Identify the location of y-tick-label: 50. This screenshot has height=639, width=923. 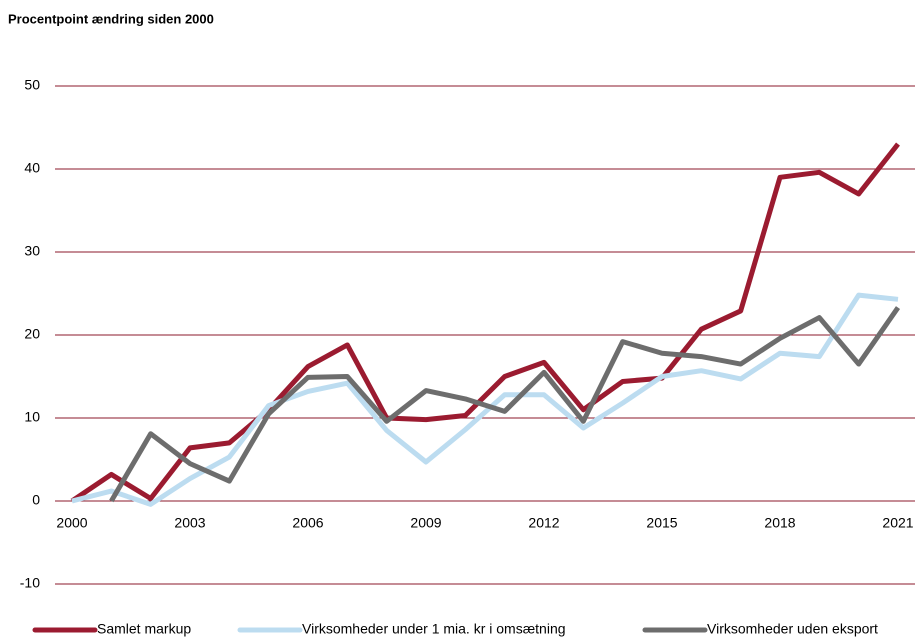
(32, 85).